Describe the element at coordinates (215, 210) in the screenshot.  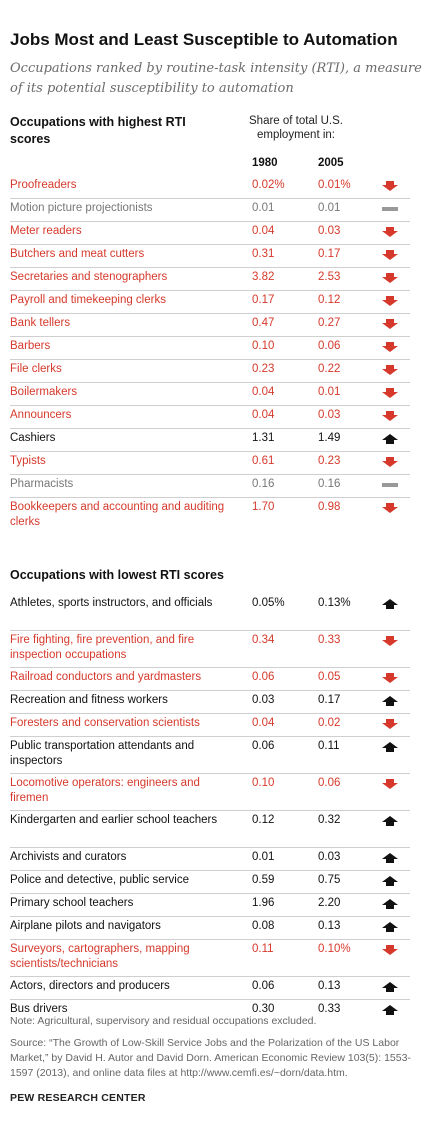
I see `table-row: Motion picture projectionists 0.01 0.01` at that location.